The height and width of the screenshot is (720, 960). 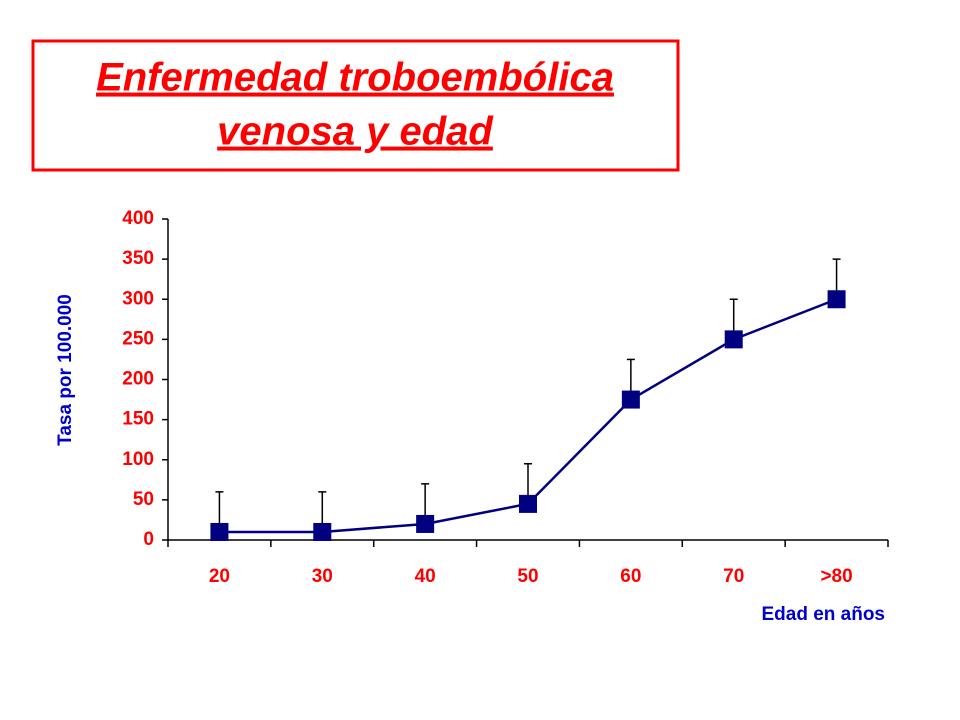 What do you see at coordinates (65, 370) in the screenshot?
I see `y-axis-label: Tasa por 100.000` at bounding box center [65, 370].